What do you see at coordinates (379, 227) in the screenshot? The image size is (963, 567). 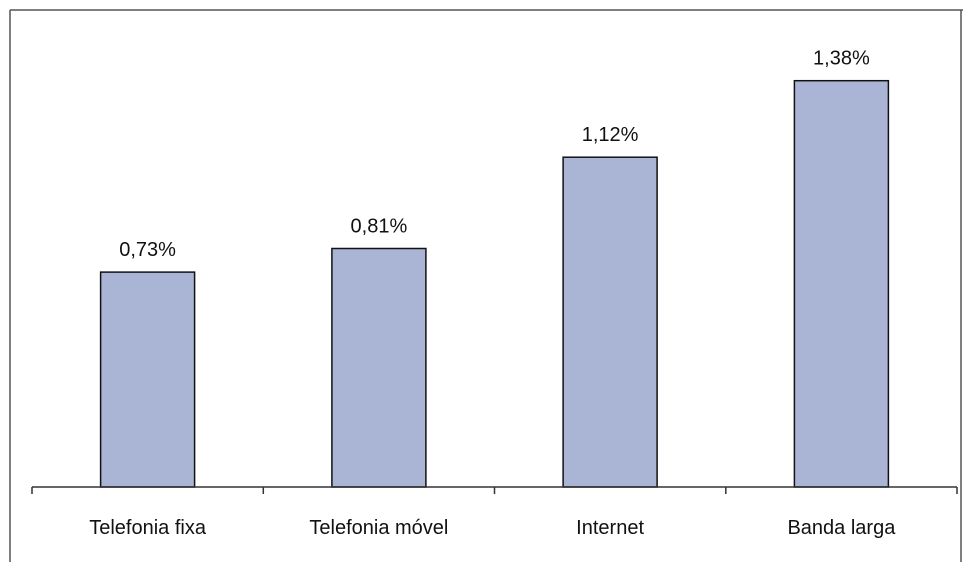 I see `value-label-1: 0,81%` at bounding box center [379, 227].